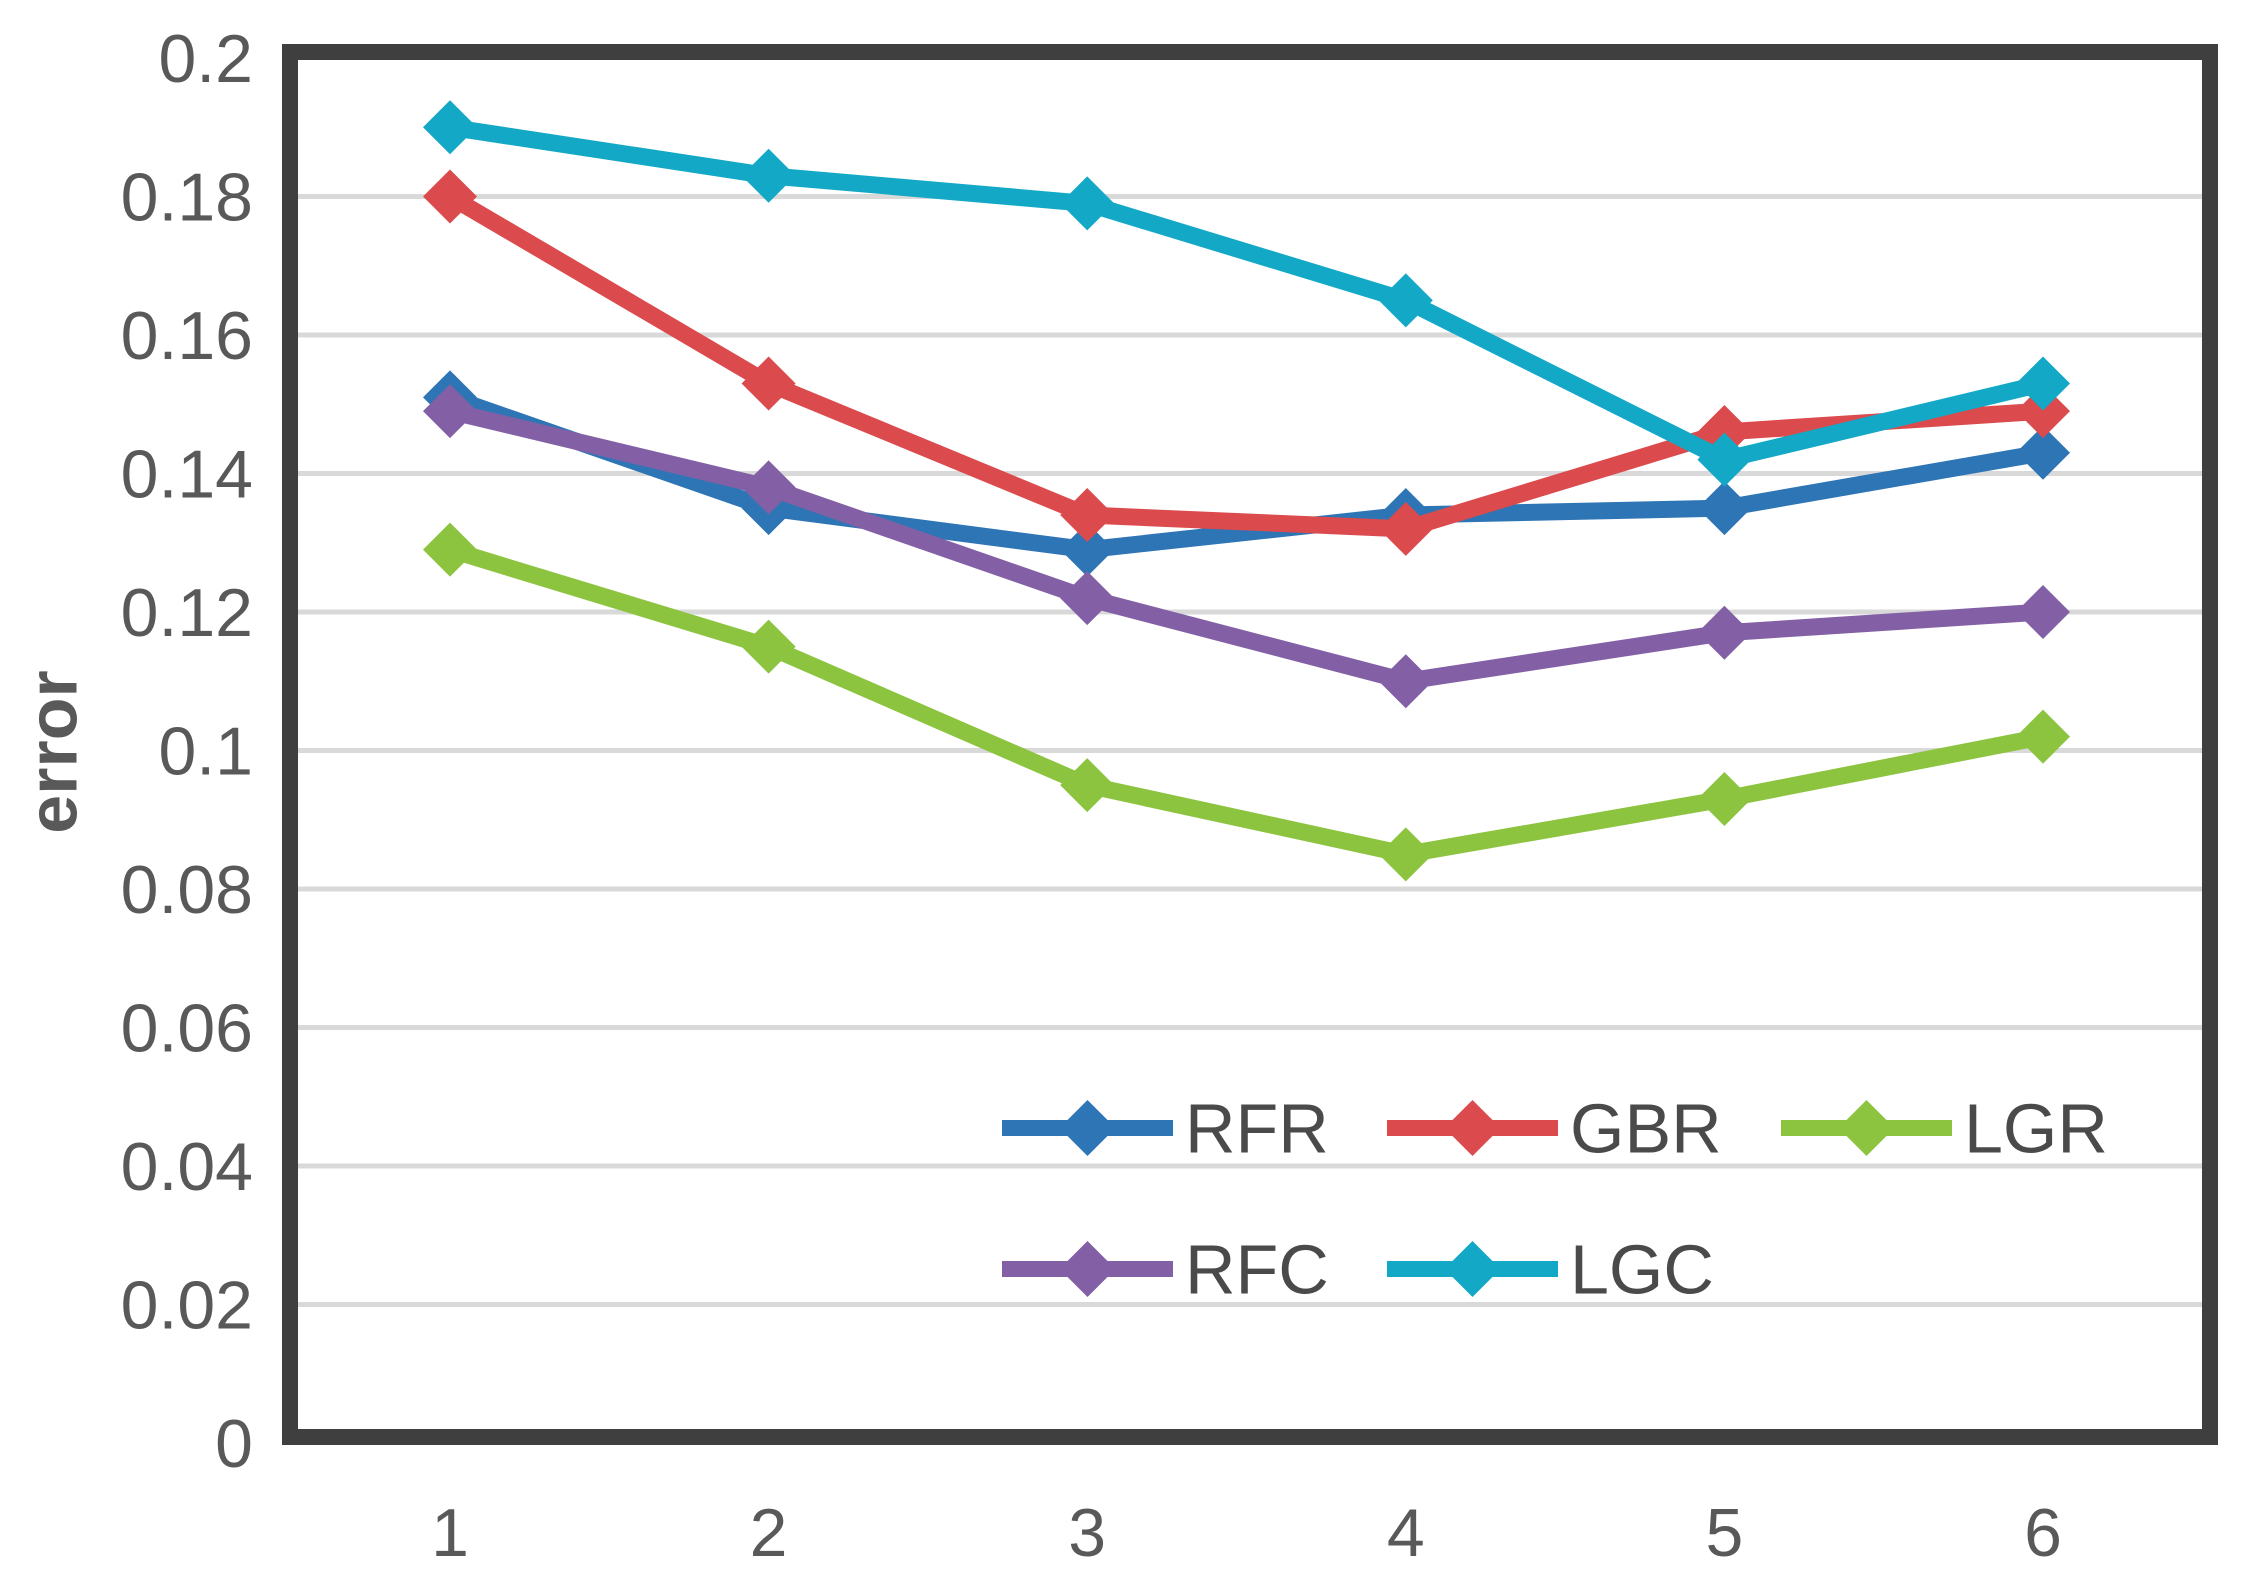  Describe the element at coordinates (1472, 1269) in the screenshot. I see `legend-marker-diamond-LGC` at that location.